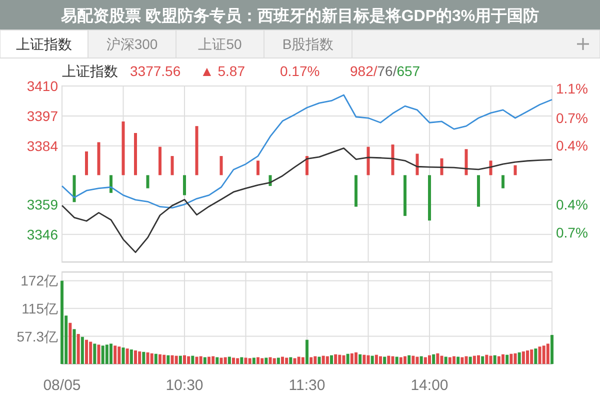  What do you see at coordinates (300, 44) in the screenshot?
I see `tab-bar: 上证指数 沪深300 上证50 B股指数` at bounding box center [300, 44].